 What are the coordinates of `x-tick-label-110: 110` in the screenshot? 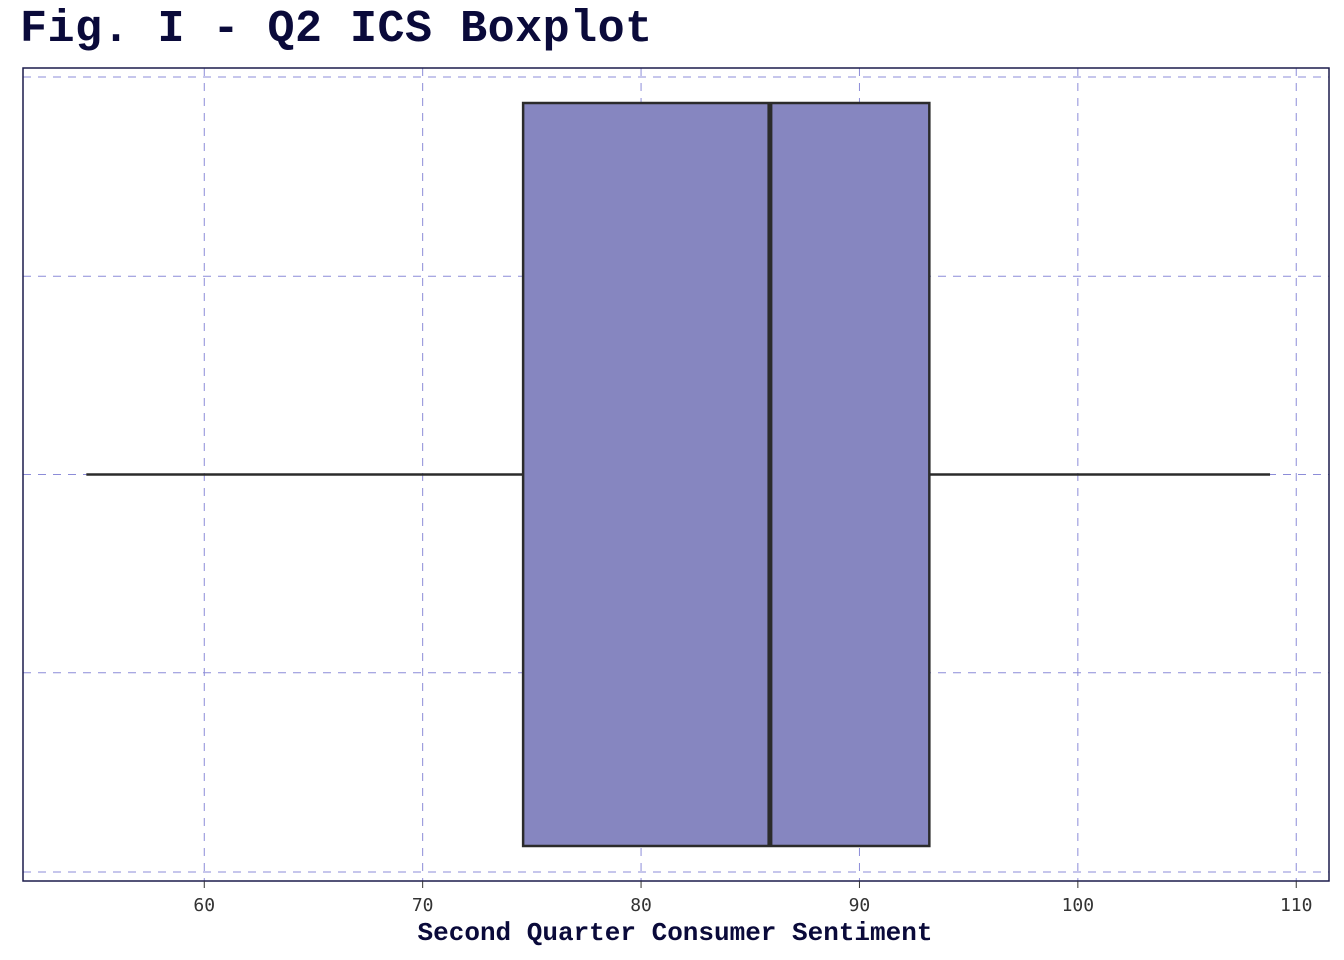 It's located at (1296, 905).